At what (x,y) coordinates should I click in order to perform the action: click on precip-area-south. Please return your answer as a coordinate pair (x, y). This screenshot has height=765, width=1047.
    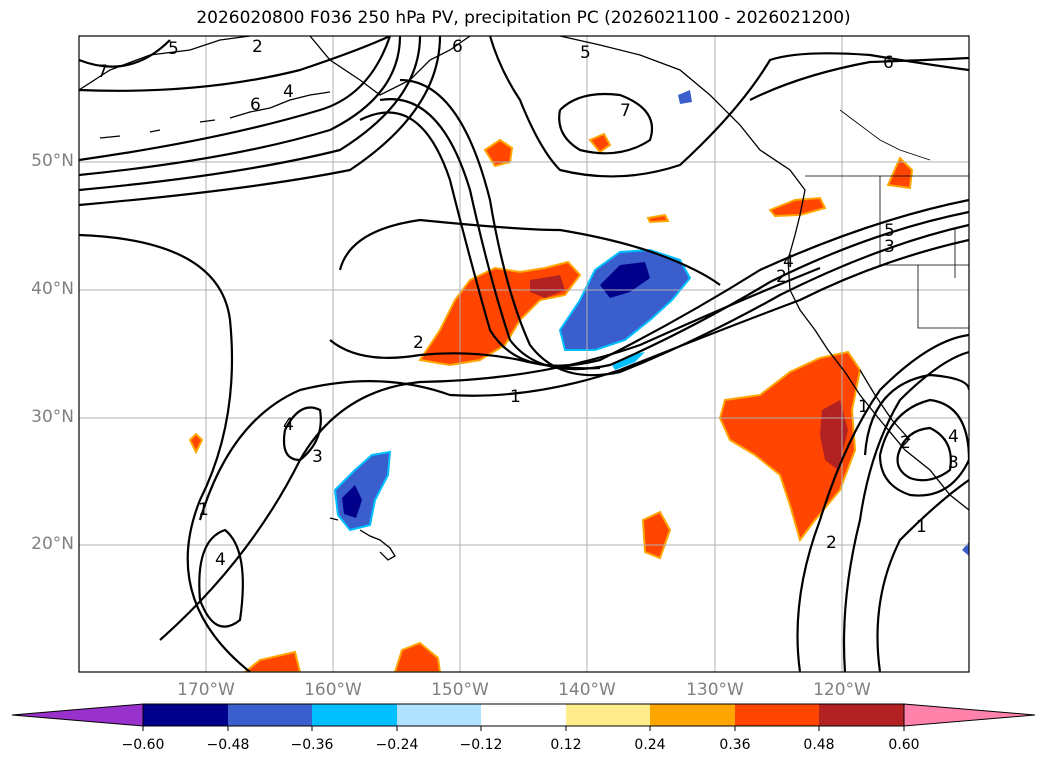
    Looking at the image, I should click on (656, 535).